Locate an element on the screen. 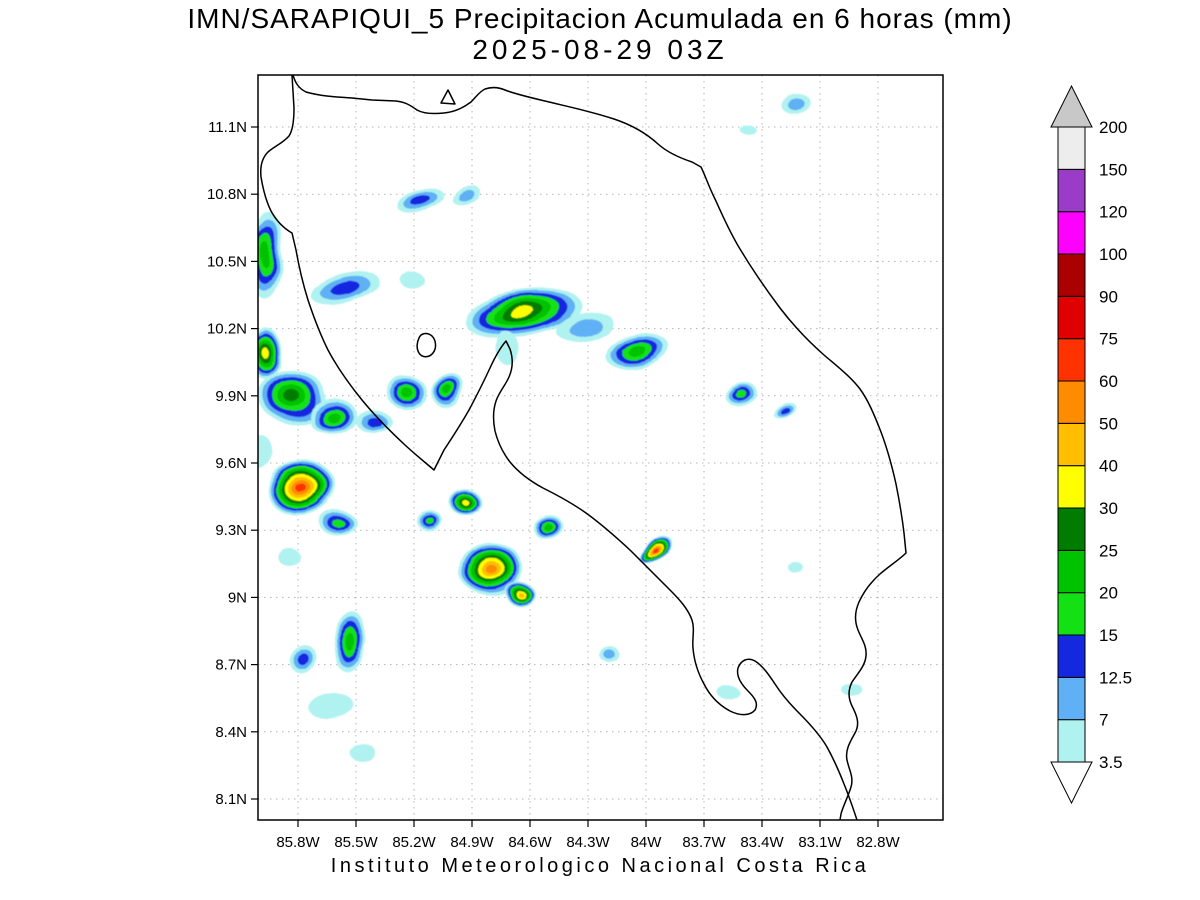 The image size is (1200, 900). lat-tick-label: 9.3N is located at coordinates (231, 530).